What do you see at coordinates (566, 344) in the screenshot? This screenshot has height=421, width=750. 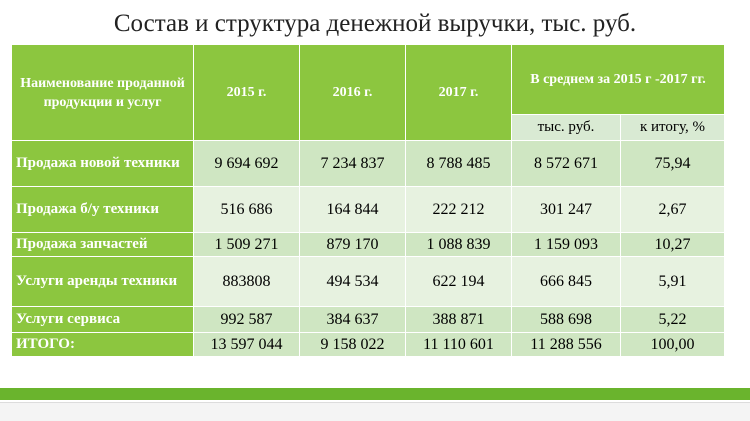 I see `cell-average: 11 288 556` at bounding box center [566, 344].